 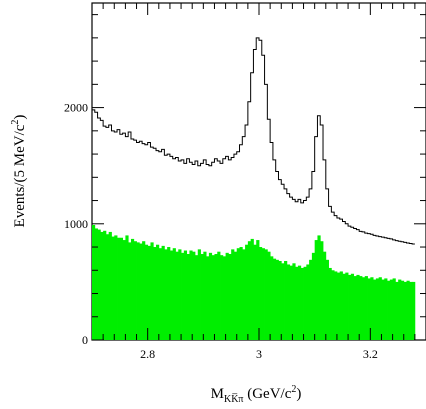 I want to click on y-axis-title-superscript: 2, so click(x=15, y=122).